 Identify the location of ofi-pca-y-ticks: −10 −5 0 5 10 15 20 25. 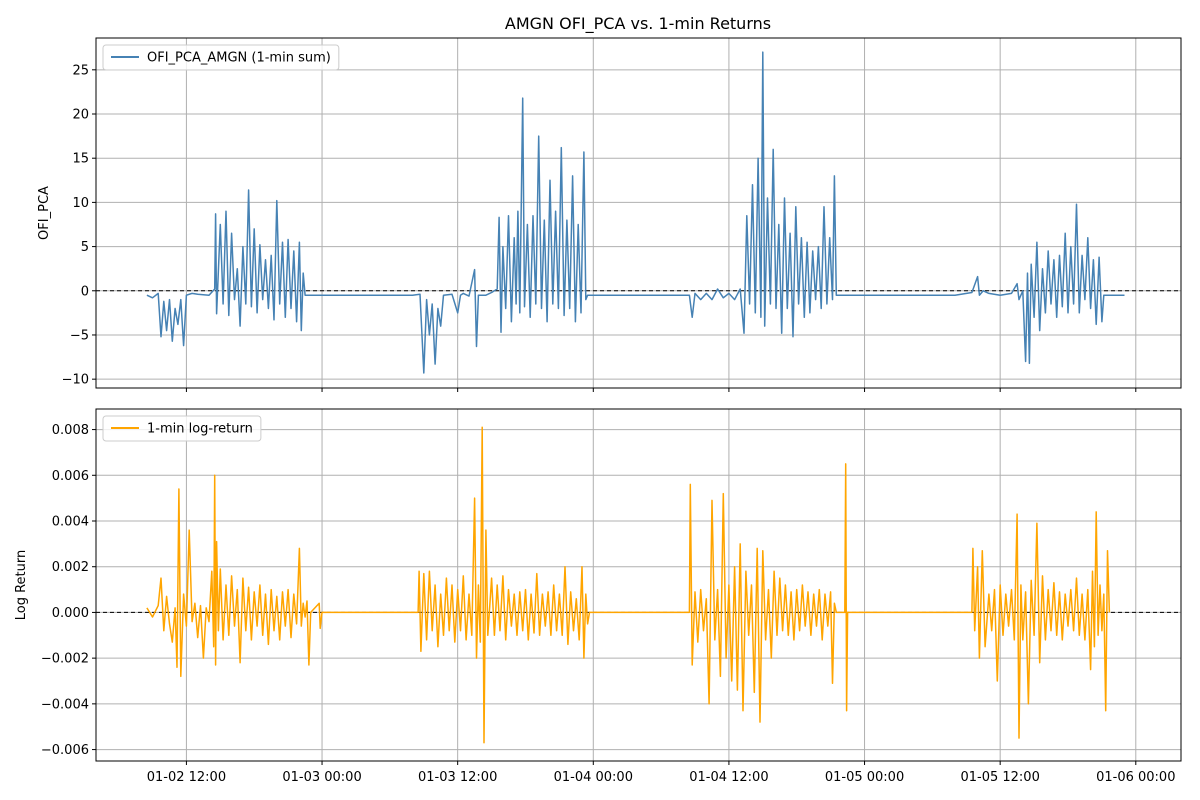
(79, 225).